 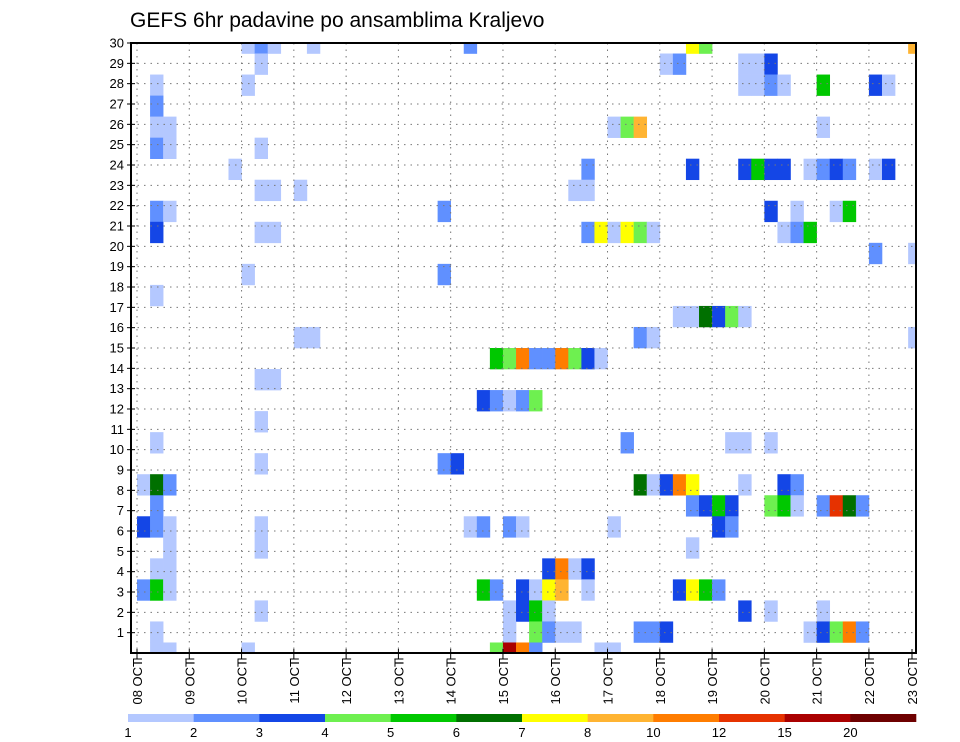 I want to click on x-tick-label: 09 OCT, so click(x=189, y=682).